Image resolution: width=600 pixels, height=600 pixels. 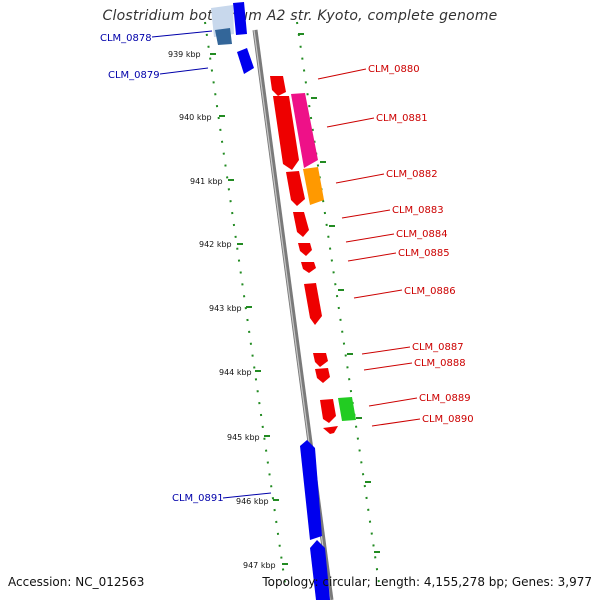 I want to click on gene-CLM_0878-arrow, so click(x=240, y=18).